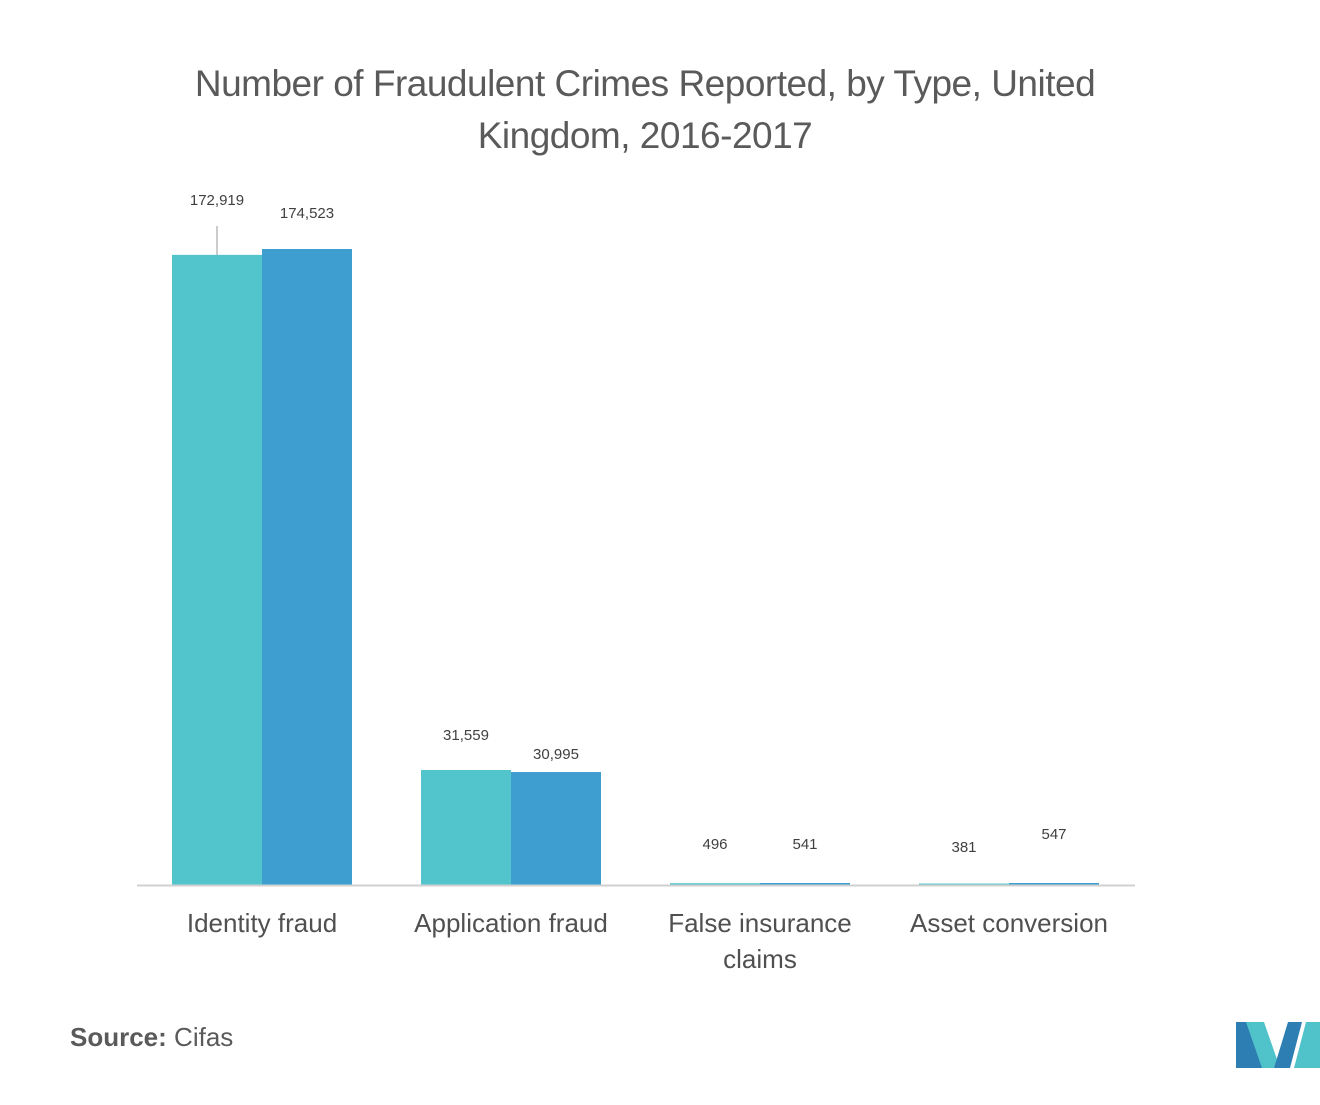 The height and width of the screenshot is (1105, 1320). What do you see at coordinates (1009, 923) in the screenshot?
I see `category-label: Asset conversion` at bounding box center [1009, 923].